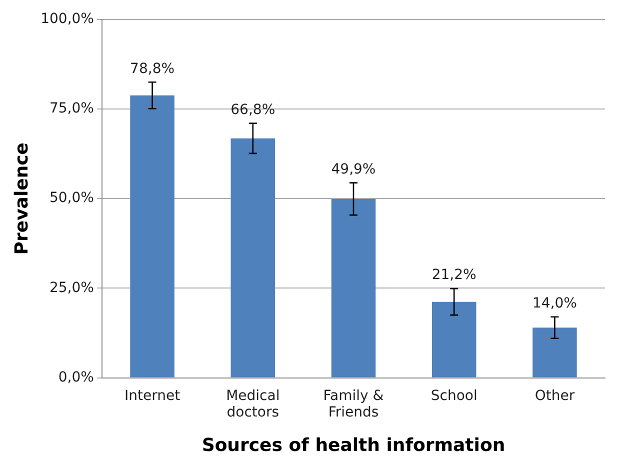 The image size is (633, 469). I want to click on data-label: 14,0%, so click(554, 304).